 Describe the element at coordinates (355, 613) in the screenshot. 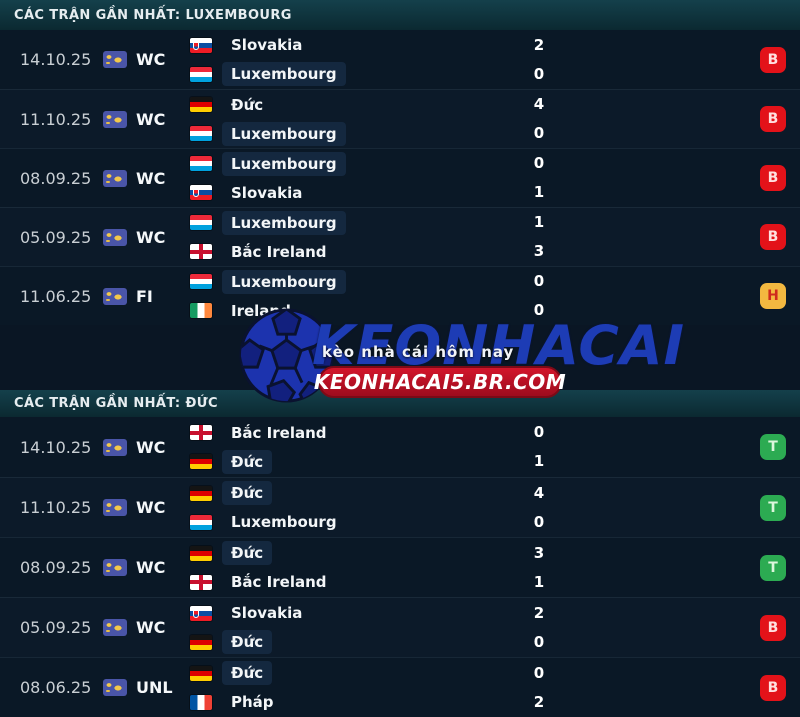

I see `team-home: Slovakia` at that location.